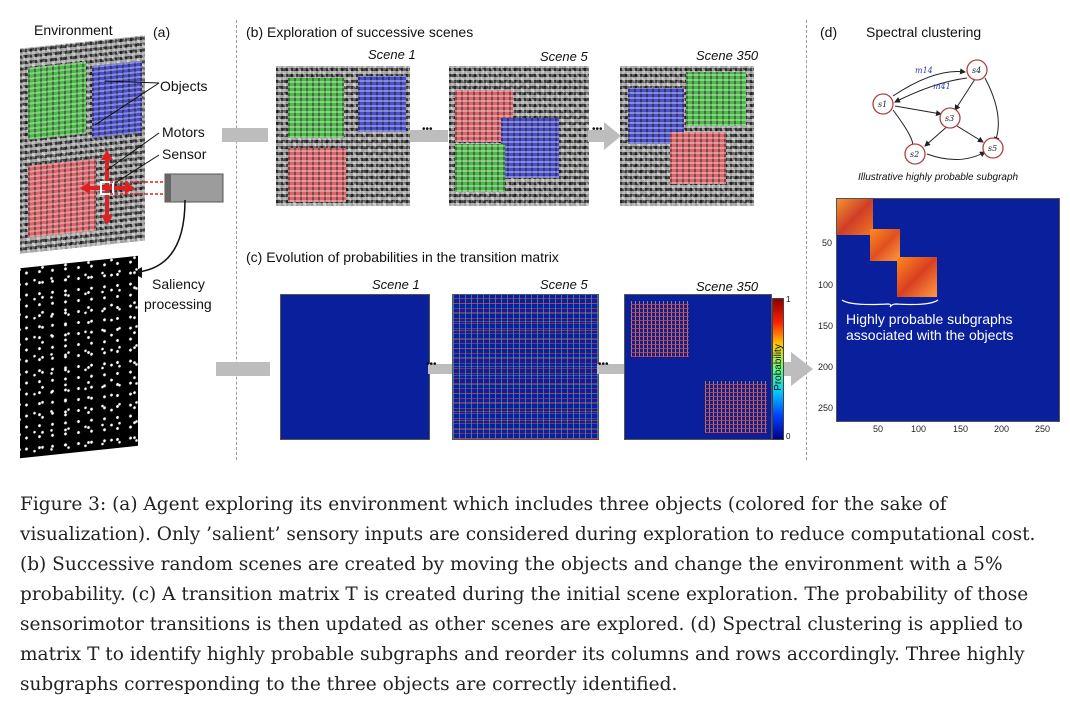  What do you see at coordinates (243, 369) in the screenshot?
I see `arrow-c-in` at bounding box center [243, 369].